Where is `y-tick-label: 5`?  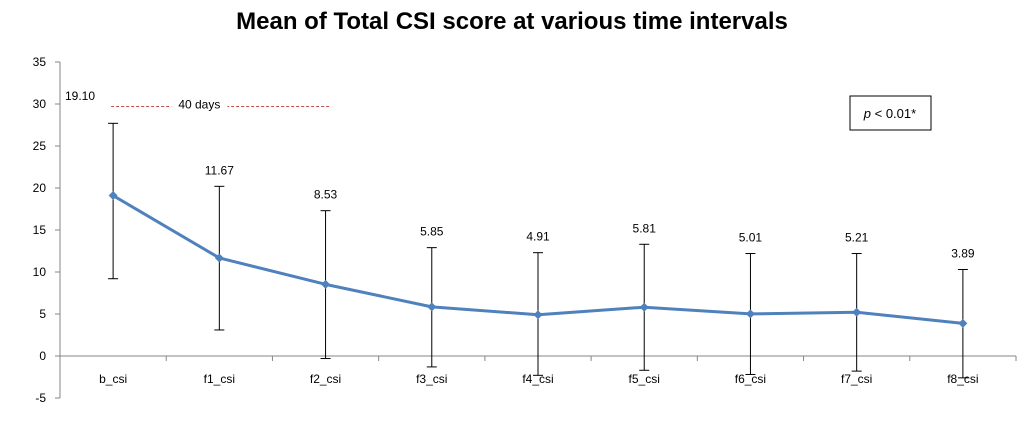
y-tick-label: 5 is located at coordinates (42, 314).